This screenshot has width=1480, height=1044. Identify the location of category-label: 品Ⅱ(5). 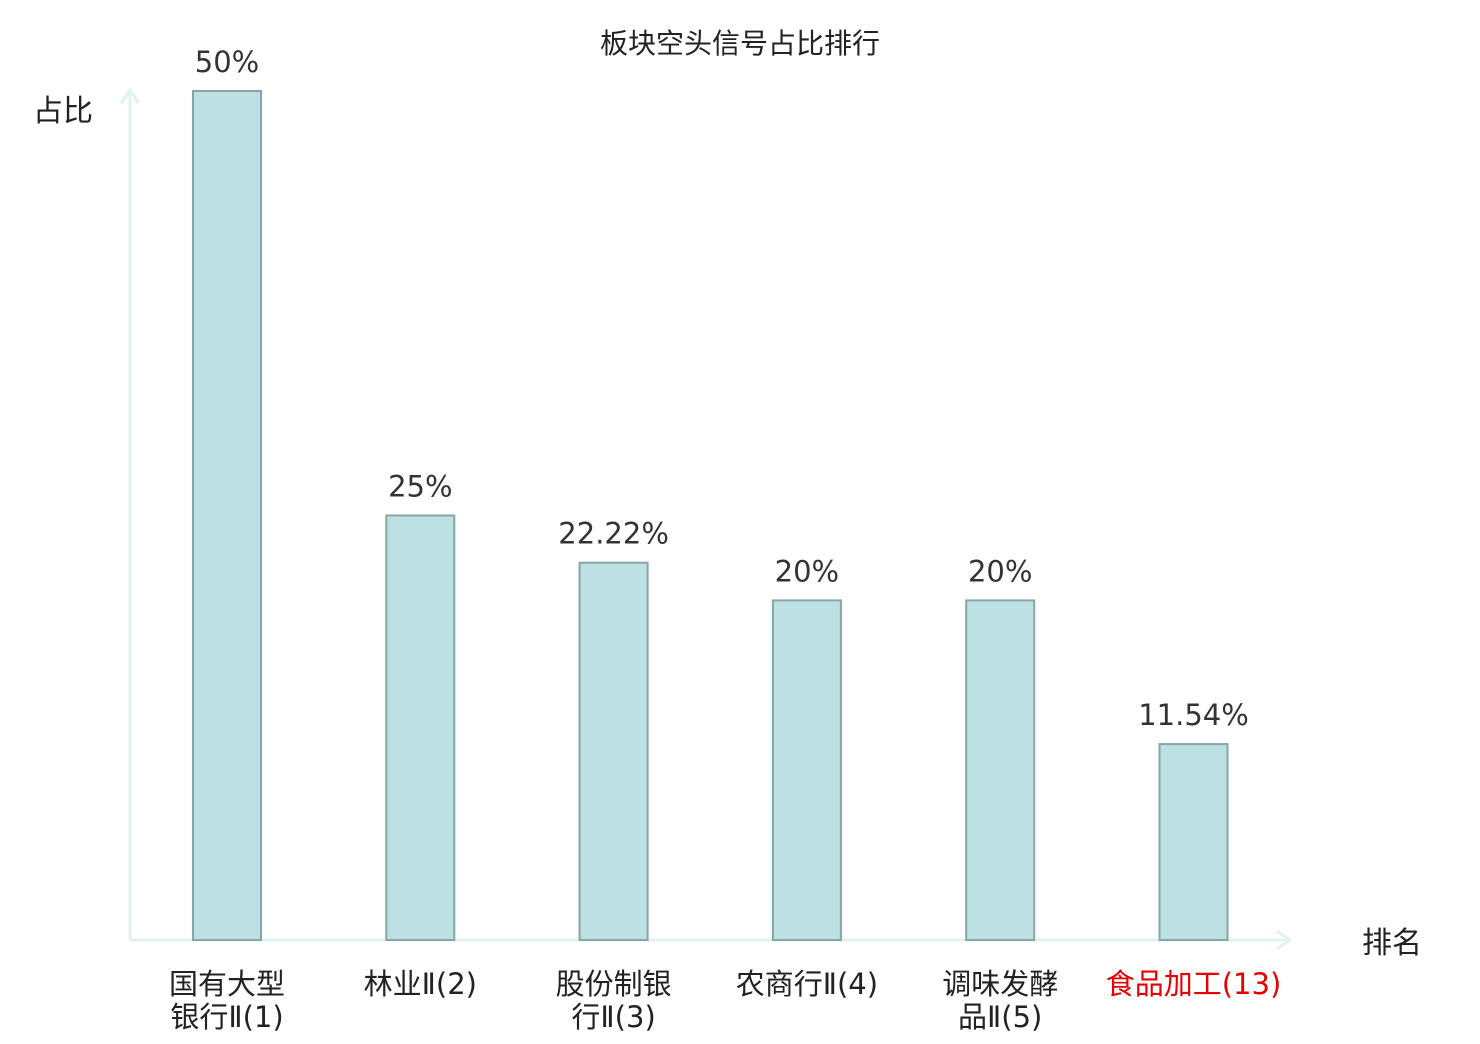
(1000, 1017).